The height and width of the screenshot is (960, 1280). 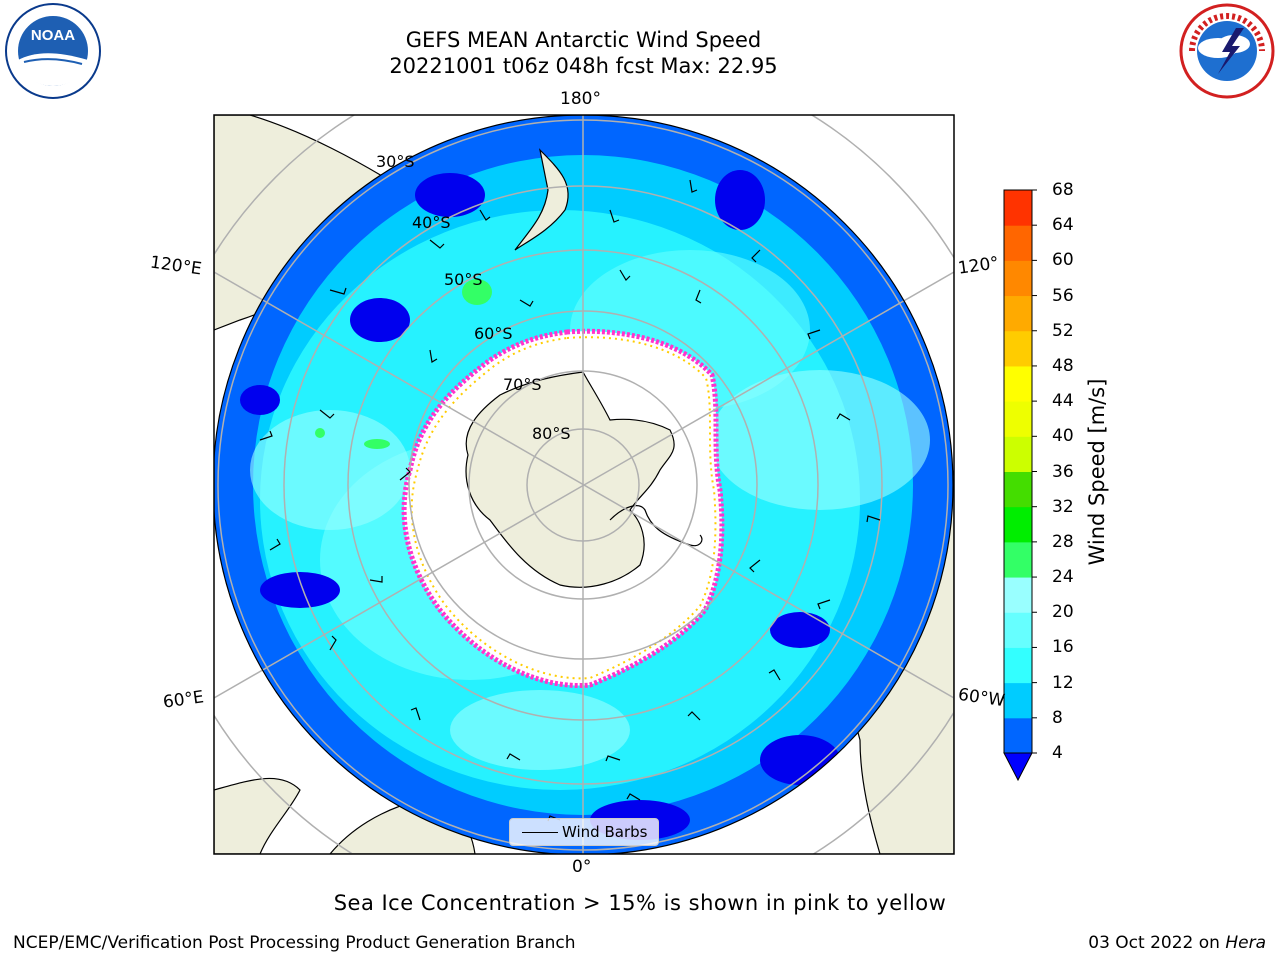 I want to click on lat-label-70s: 70°S, so click(x=522, y=384).